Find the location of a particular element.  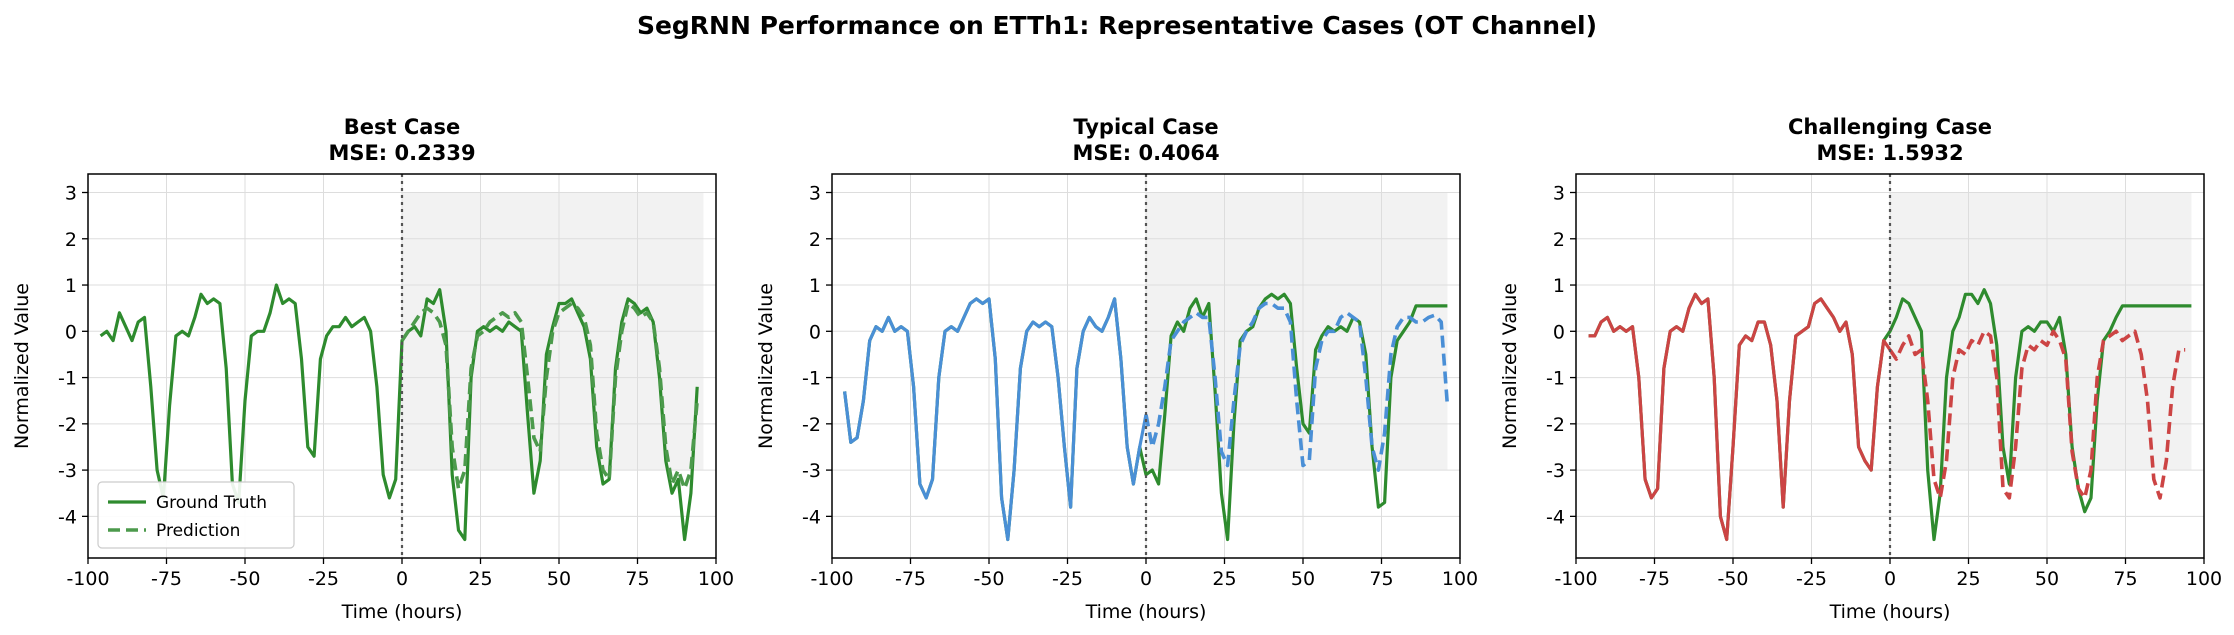

y-tick-label-challenging-6: 2 is located at coordinates (1559, 240).